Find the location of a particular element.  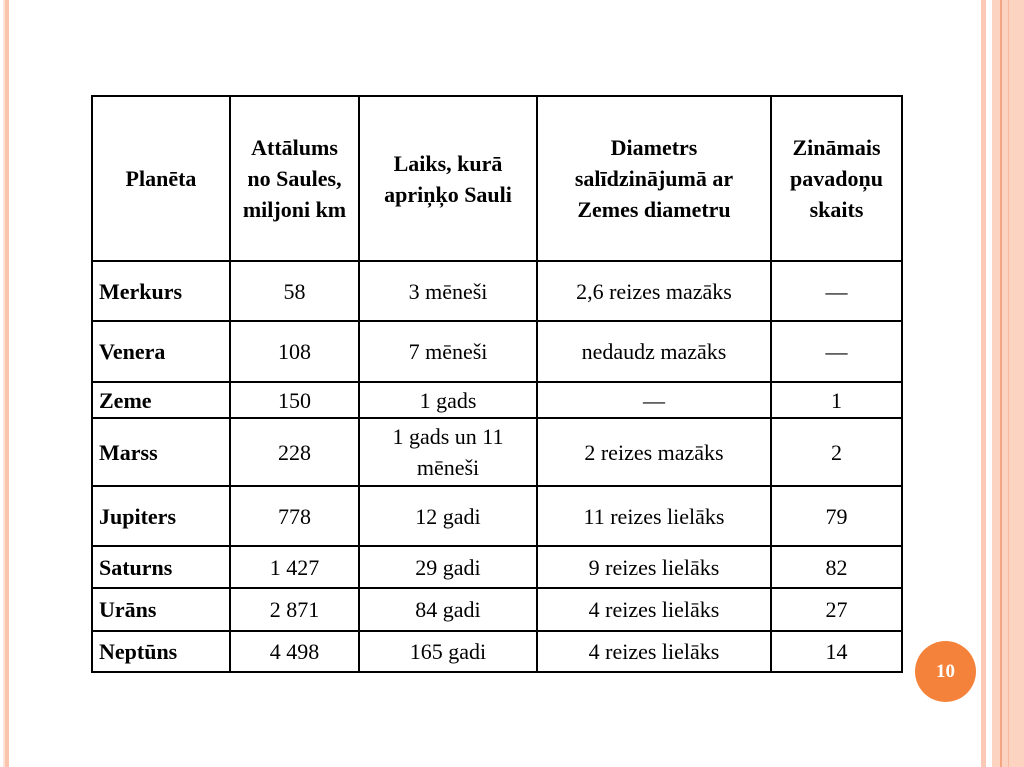

table-cell: 82 is located at coordinates (836, 567).